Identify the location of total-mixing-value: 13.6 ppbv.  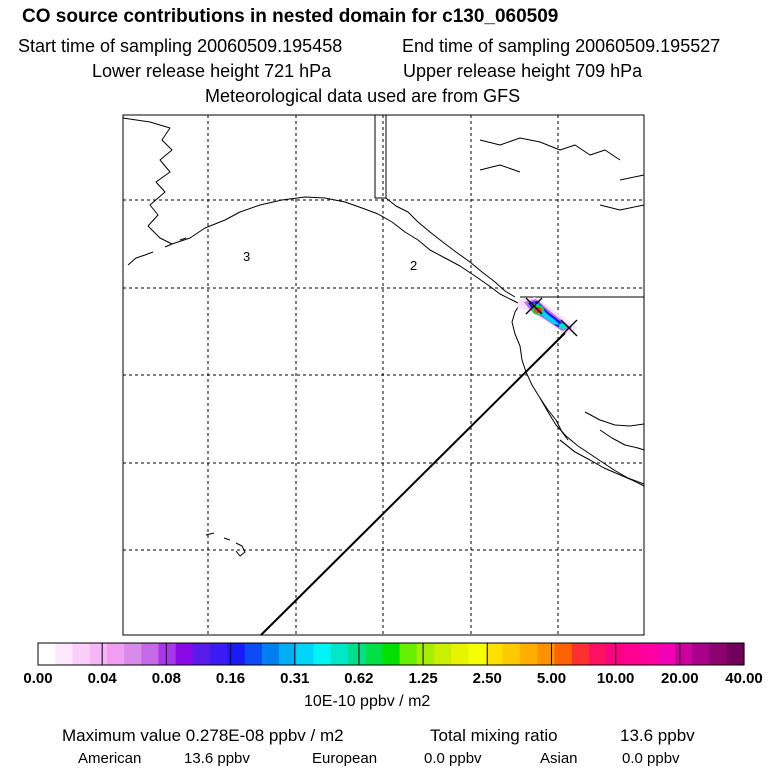
(657, 735).